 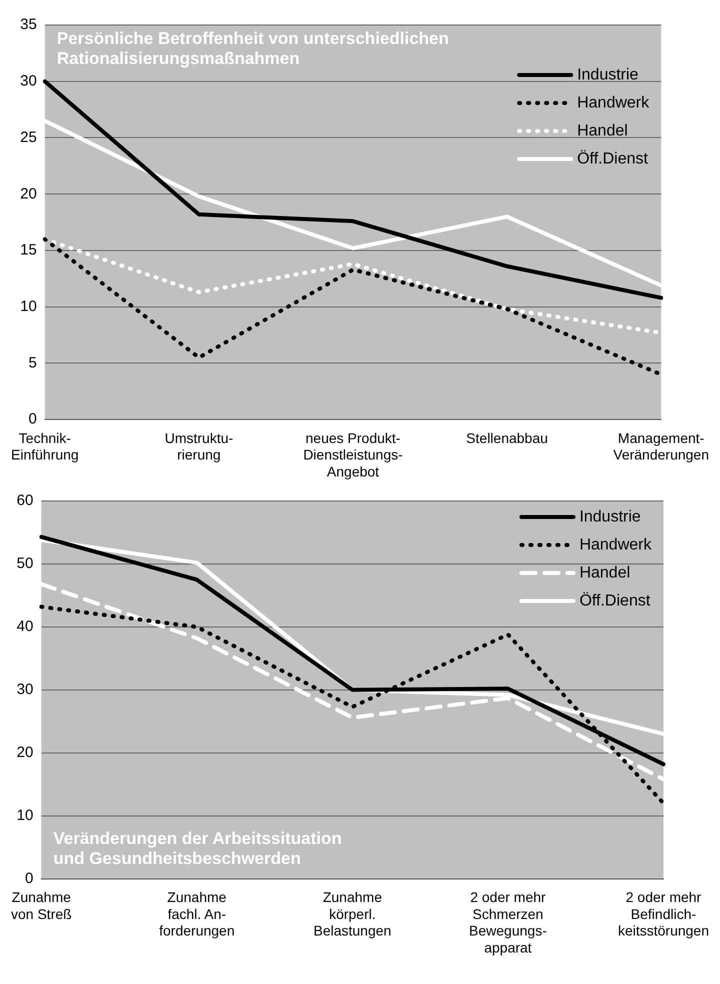 I want to click on x-tick-label: neues Produkt- Dienstleistungs- Angebot, so click(x=353, y=455).